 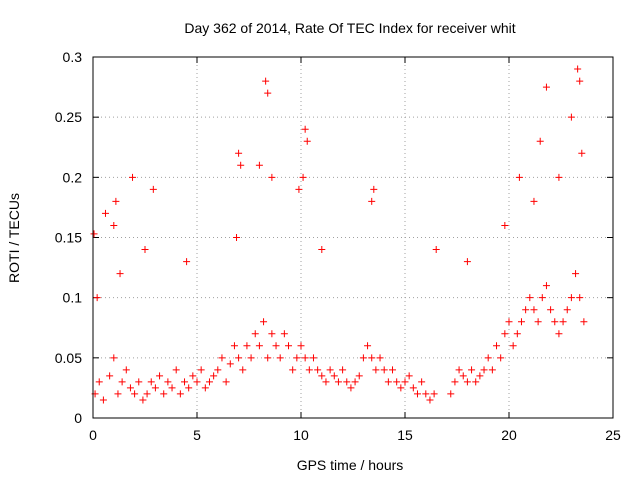 I want to click on x-tick-label: 25, so click(x=613, y=435).